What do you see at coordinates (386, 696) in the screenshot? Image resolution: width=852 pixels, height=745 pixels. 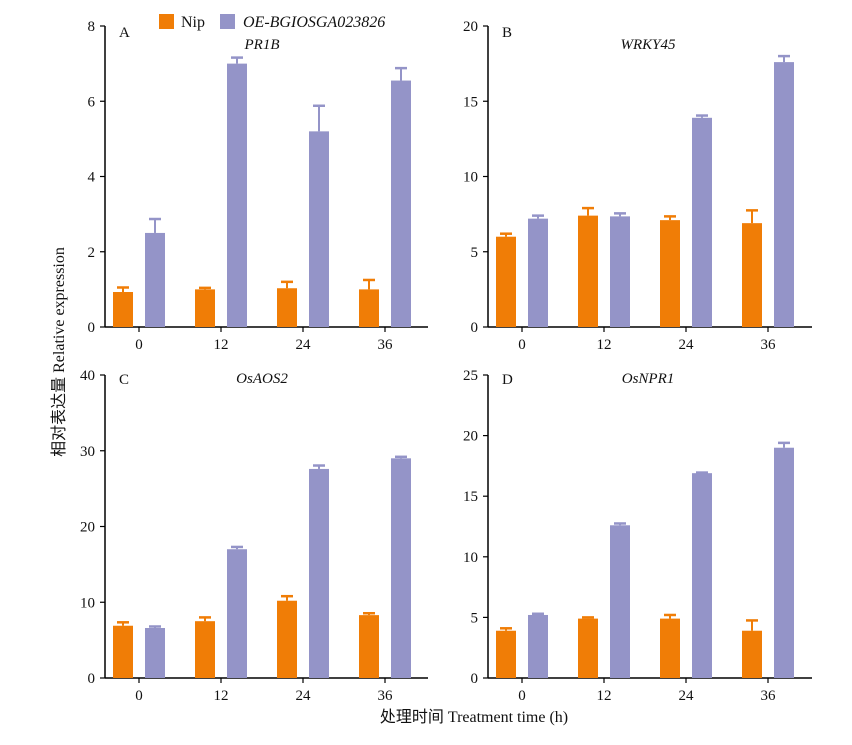 I see `panel-c-x-tick-label: 36` at bounding box center [386, 696].